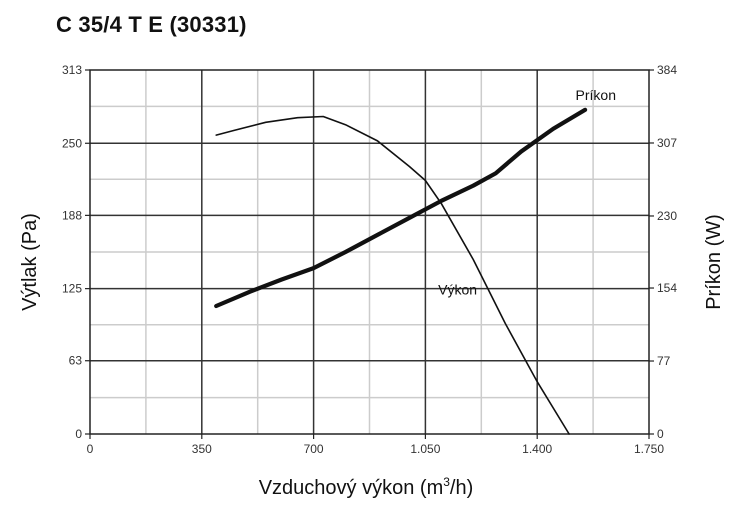 This screenshot has width=732, height=512. I want to click on y-tick-label: 188, so click(72, 215).